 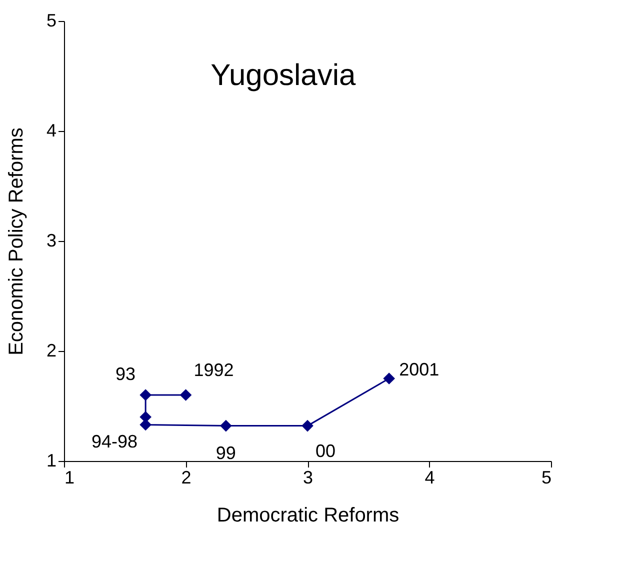 What do you see at coordinates (51, 350) in the screenshot?
I see `y-tick-label: 2` at bounding box center [51, 350].